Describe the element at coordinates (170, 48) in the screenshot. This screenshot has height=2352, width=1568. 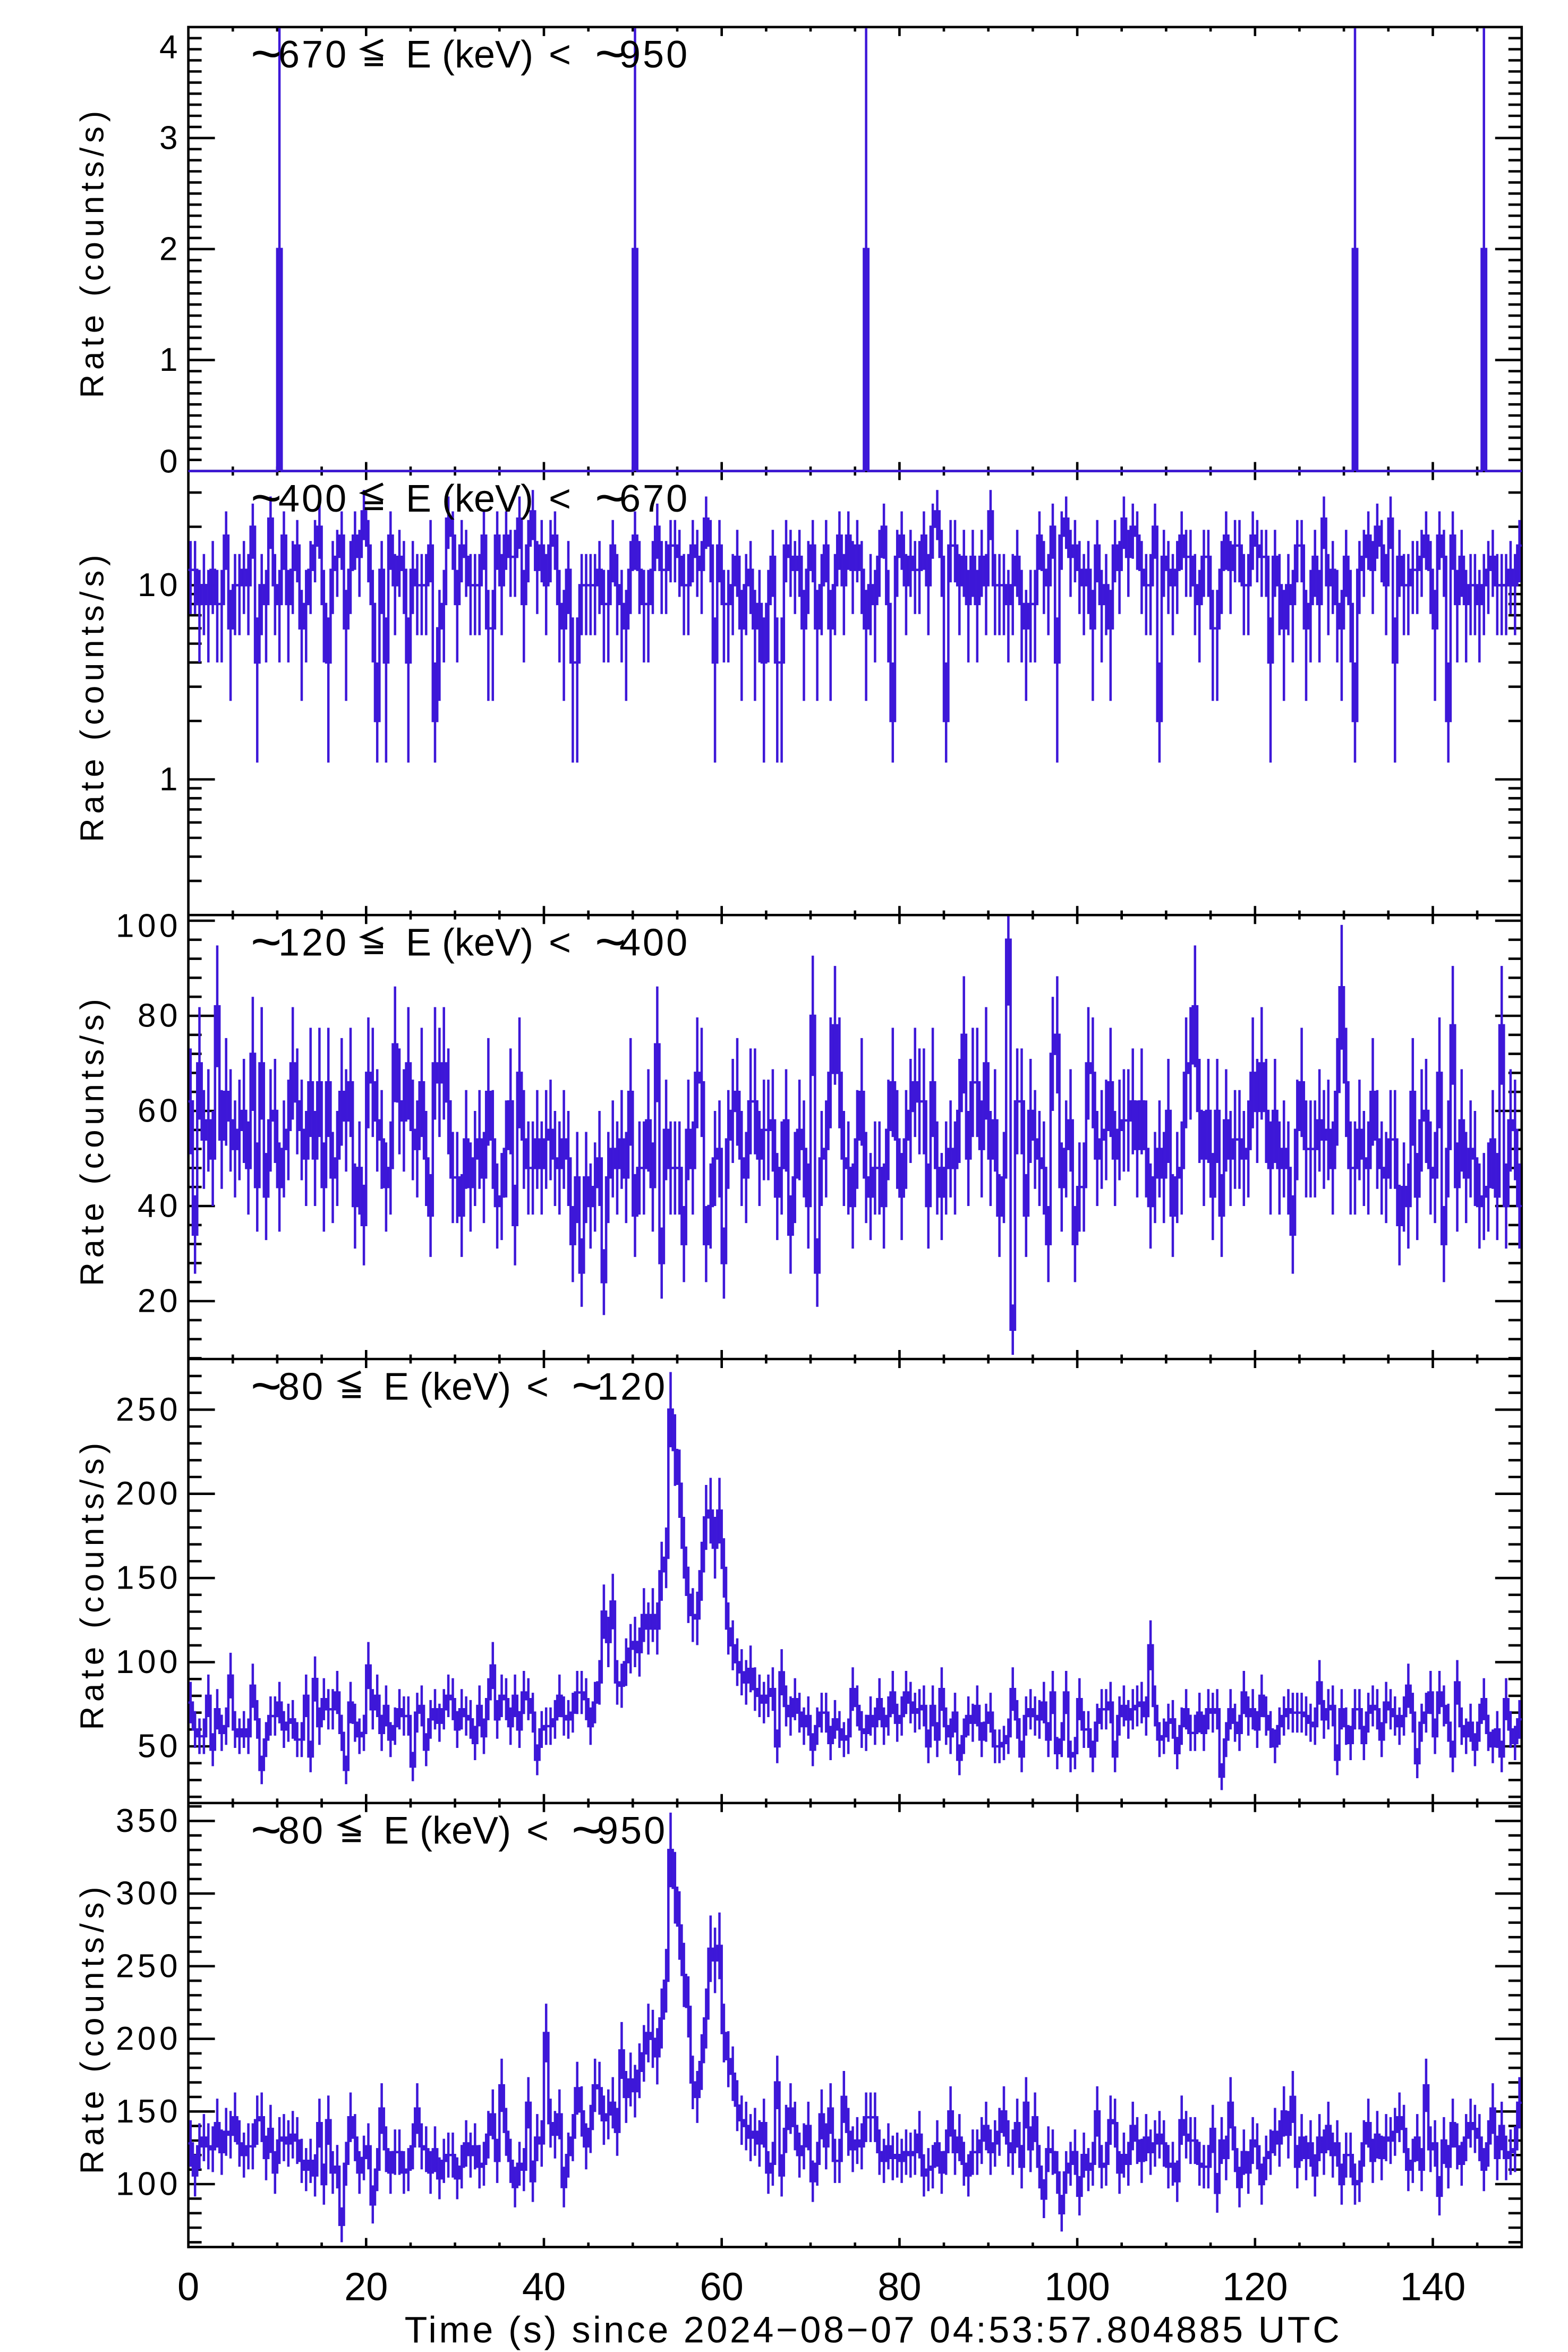
I see `svg-text: 4` at that location.